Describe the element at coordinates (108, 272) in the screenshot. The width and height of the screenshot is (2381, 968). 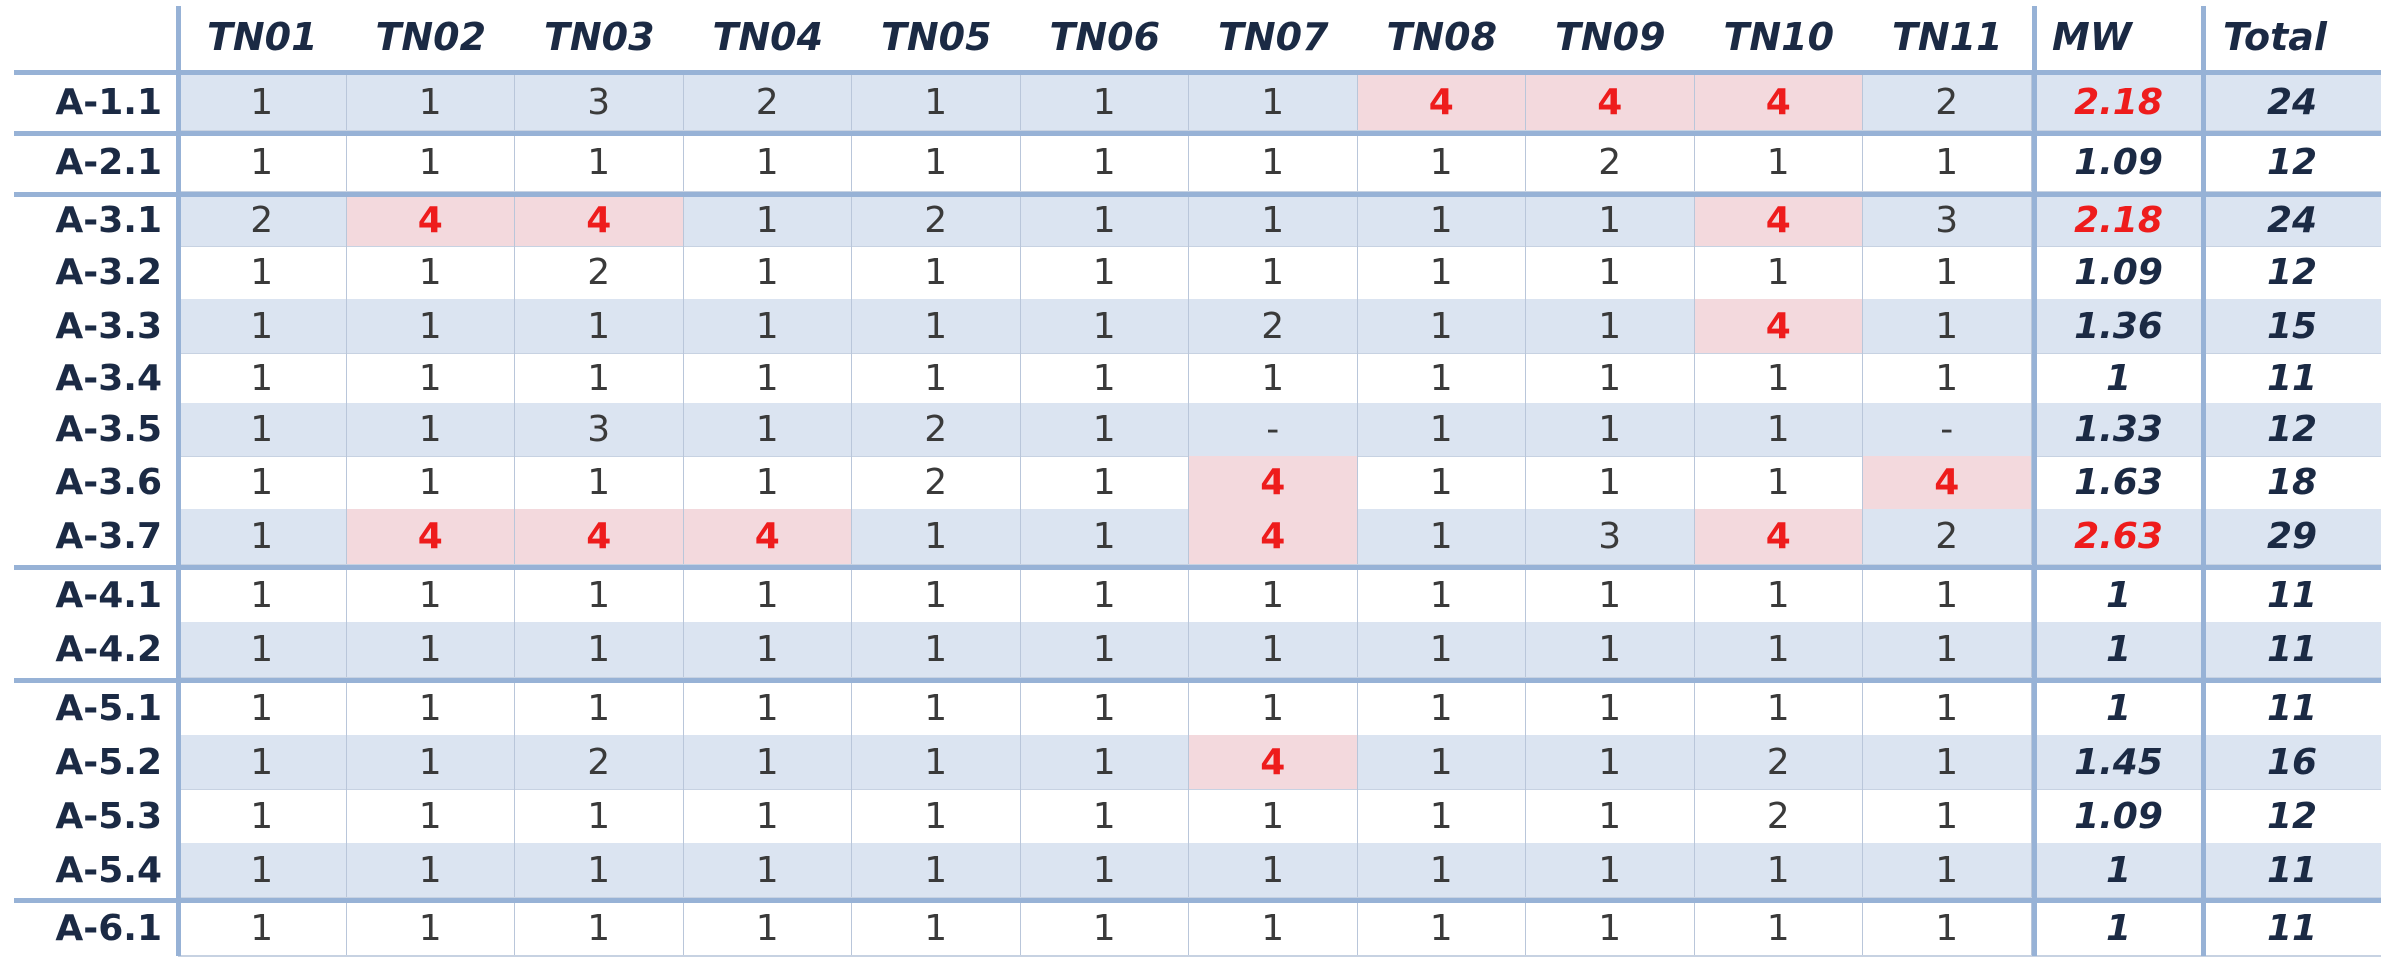
I see `row-label: A-3.2` at that location.